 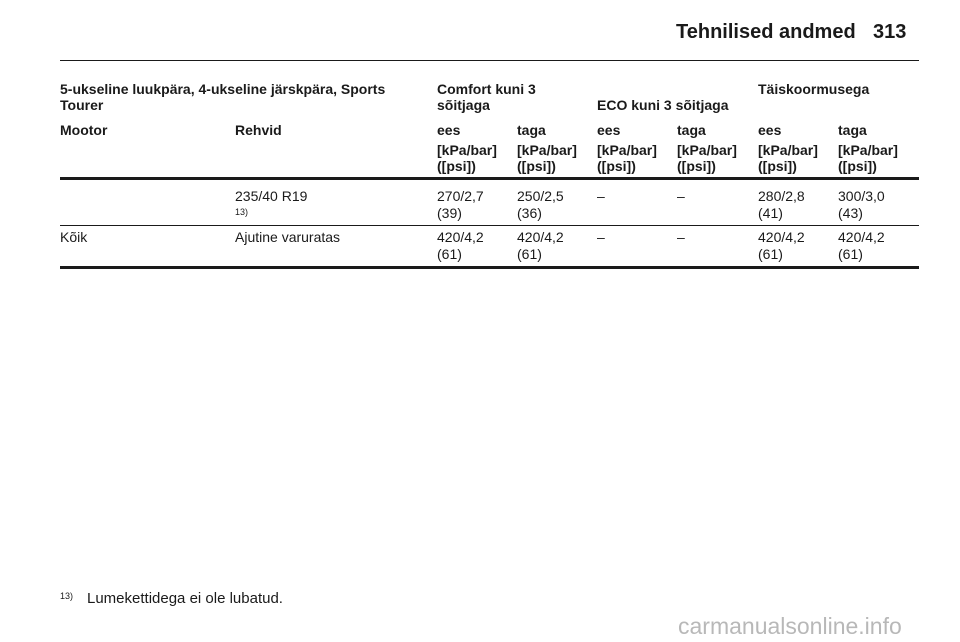 I want to click on cell: (36), so click(x=529, y=213).